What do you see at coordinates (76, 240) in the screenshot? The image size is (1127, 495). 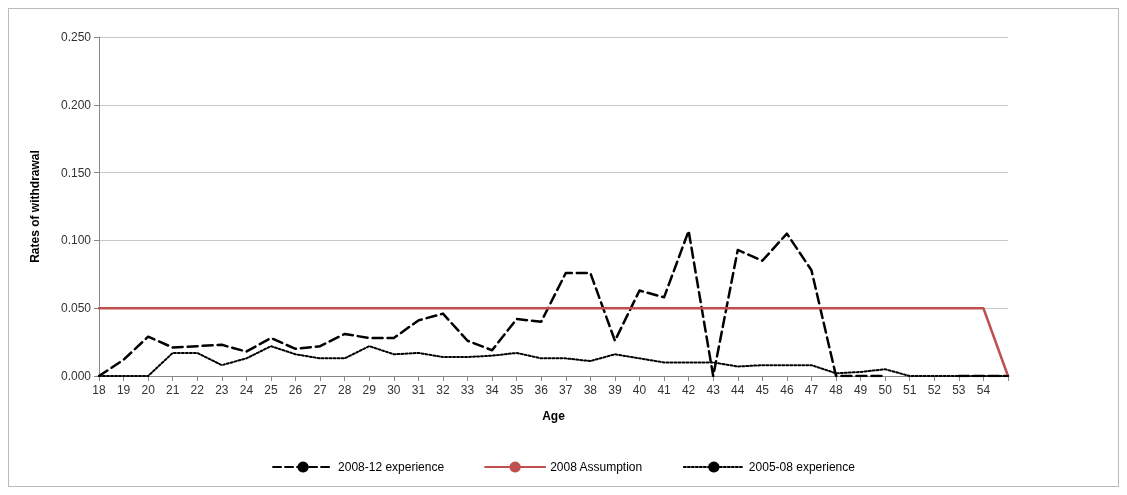 I see `y-tick-label: 0.100` at bounding box center [76, 240].